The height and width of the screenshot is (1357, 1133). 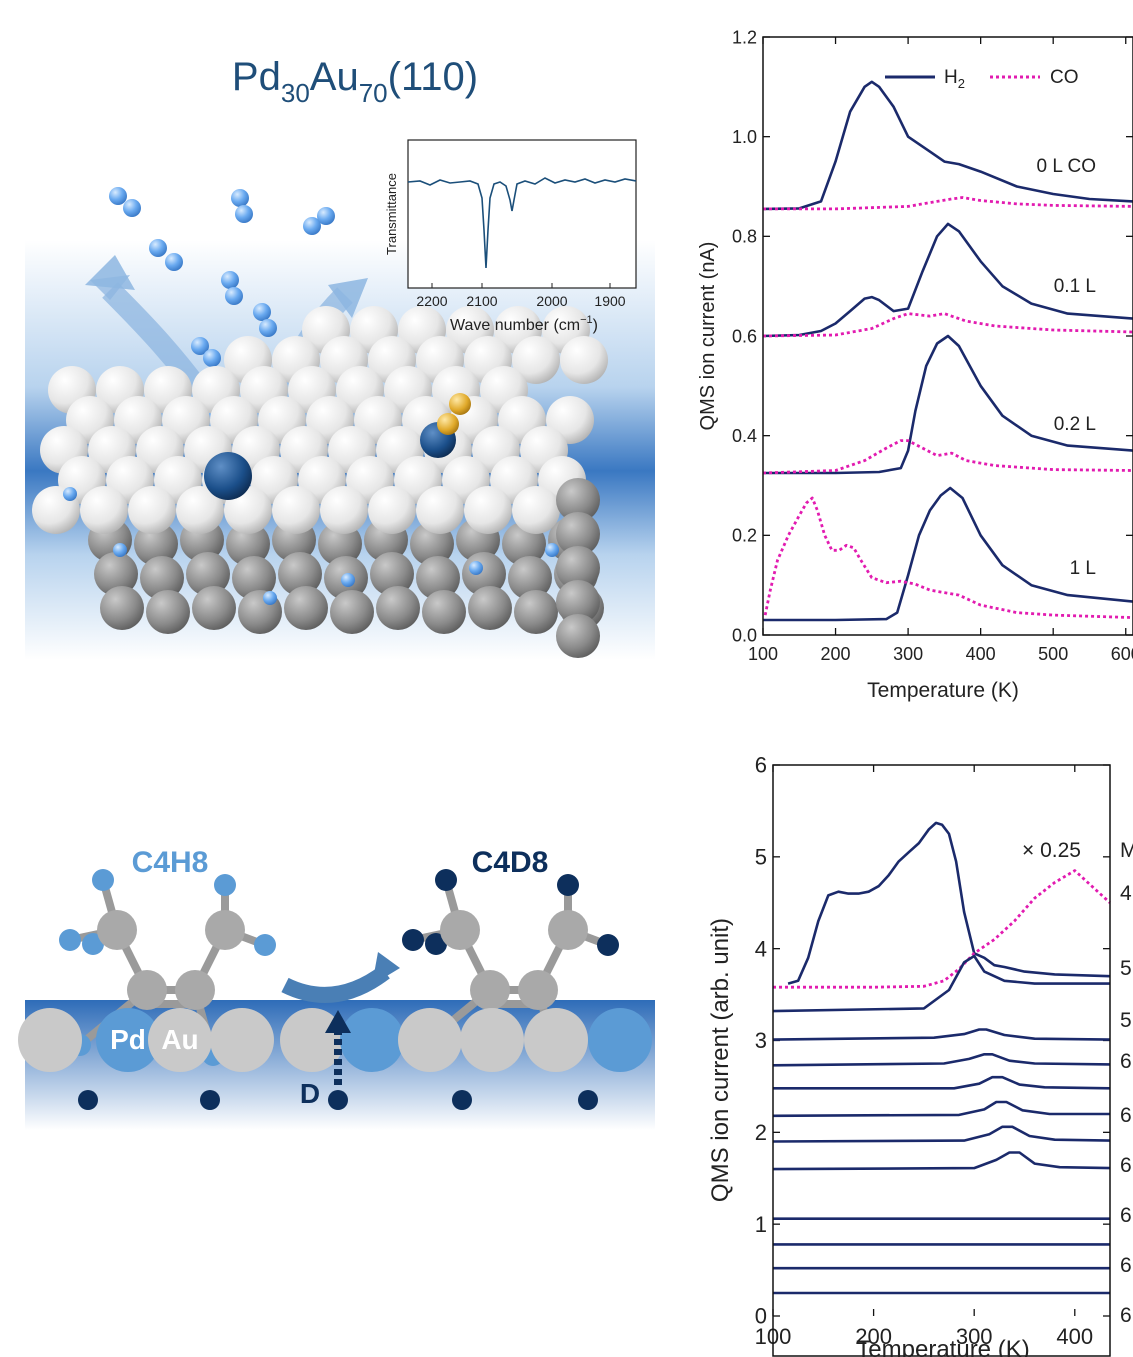 What do you see at coordinates (524, 324) in the screenshot?
I see `inset-xlabel: Wave number (cm−1)` at bounding box center [524, 324].